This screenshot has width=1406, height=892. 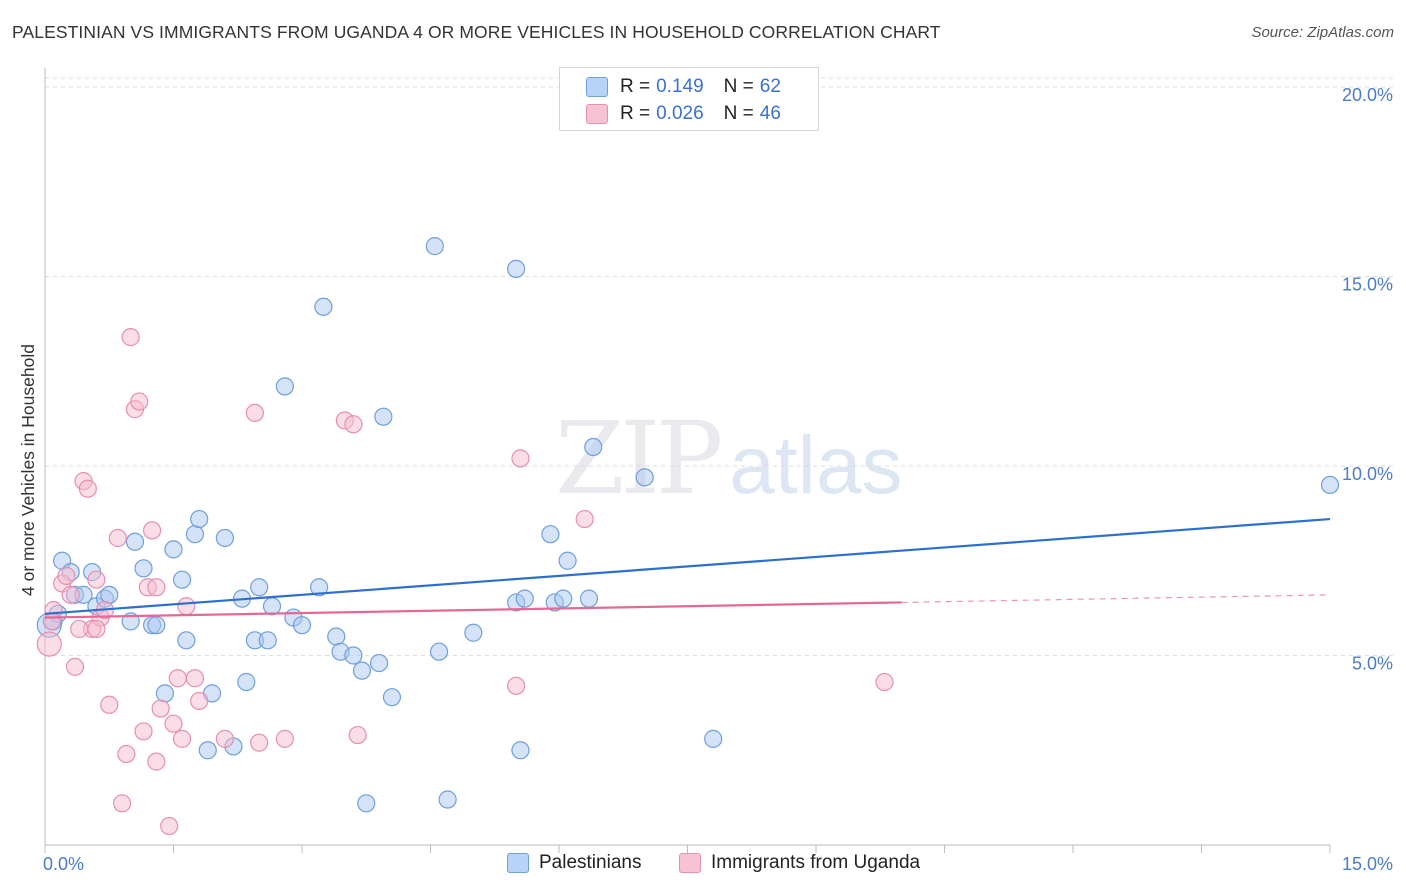 What do you see at coordinates (1367, 474) in the screenshot?
I see `y-tick-label: 10.0%` at bounding box center [1367, 474].